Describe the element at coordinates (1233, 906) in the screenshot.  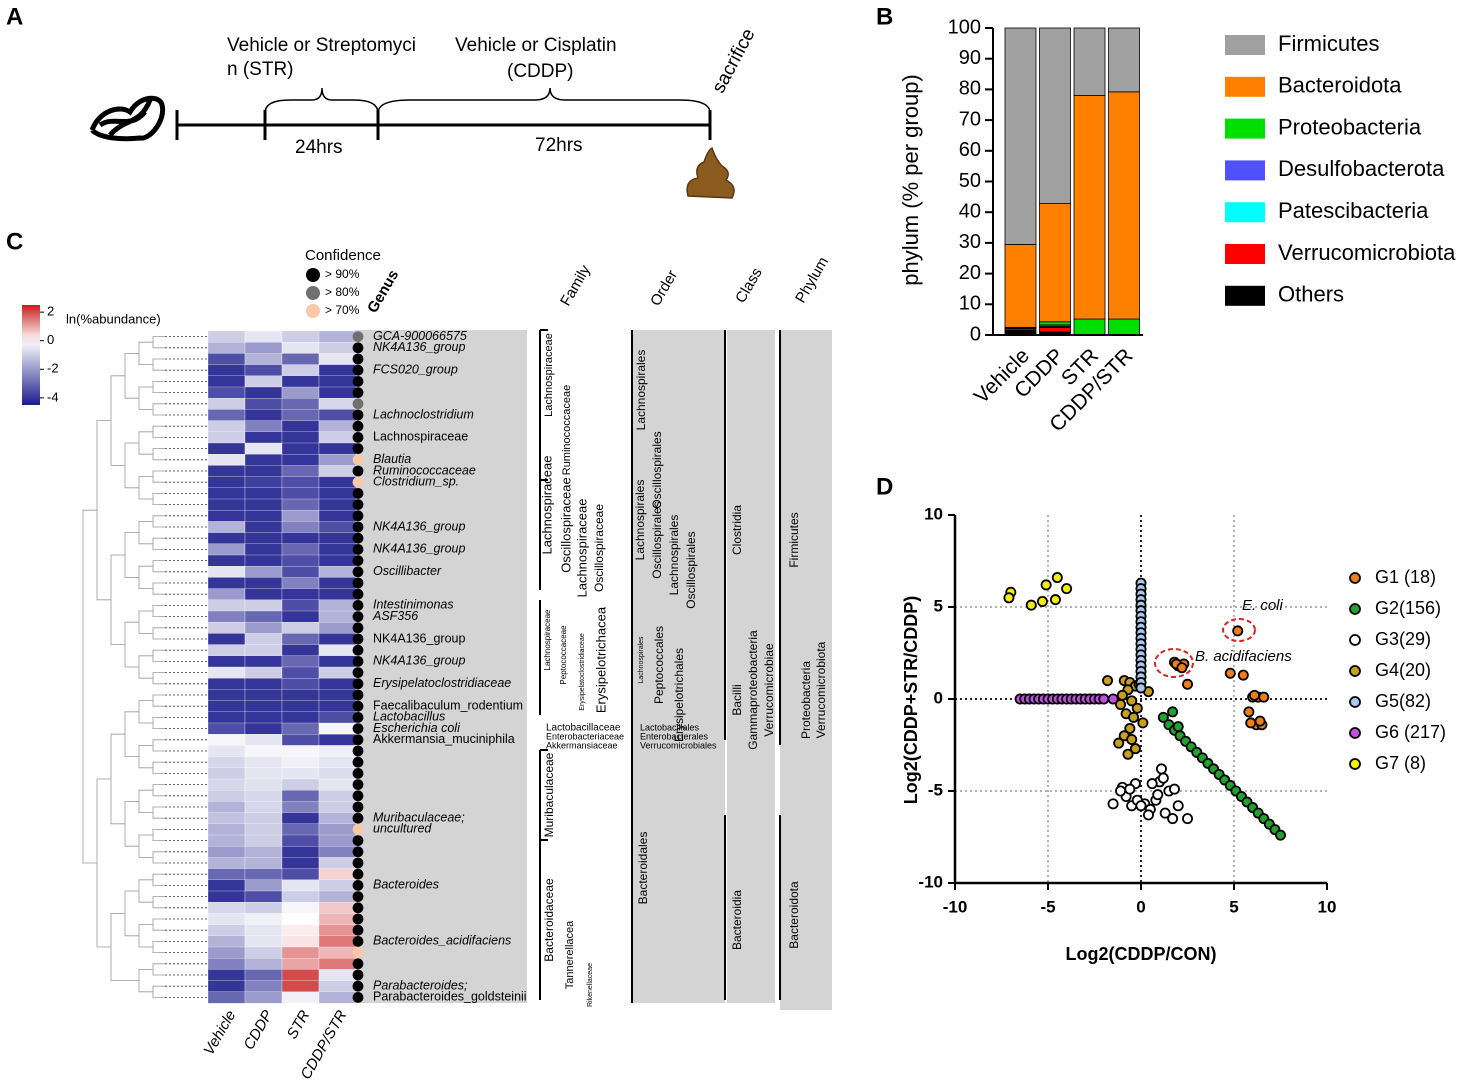
I see `x-tick-label: 5` at that location.